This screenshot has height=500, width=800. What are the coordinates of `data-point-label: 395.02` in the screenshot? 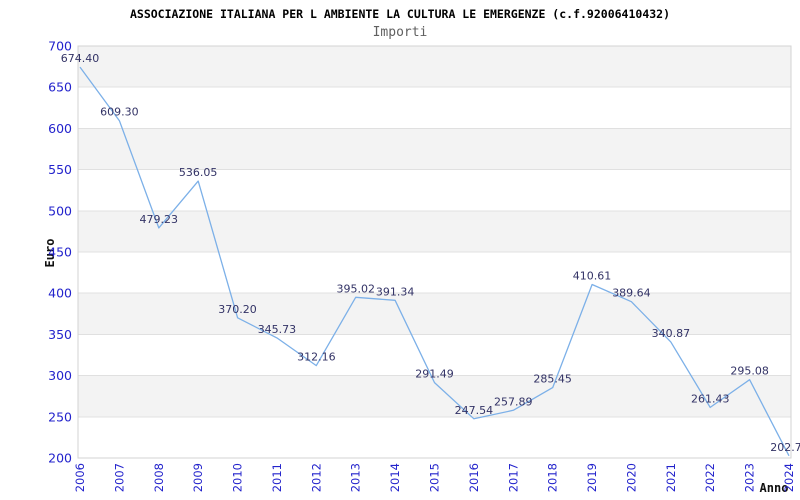 It's located at (355, 288).